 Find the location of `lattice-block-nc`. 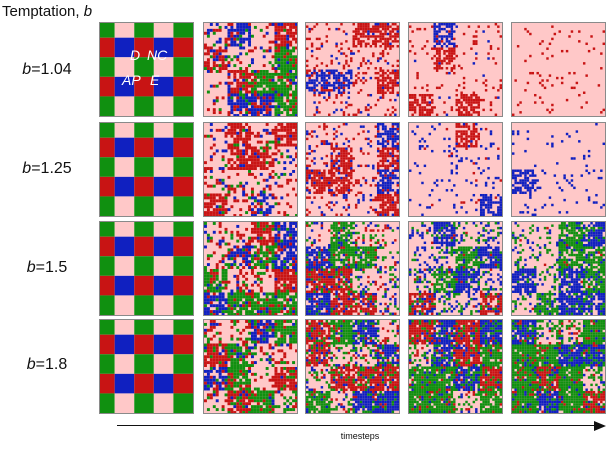

lattice-block-nc is located at coordinates (107, 47).